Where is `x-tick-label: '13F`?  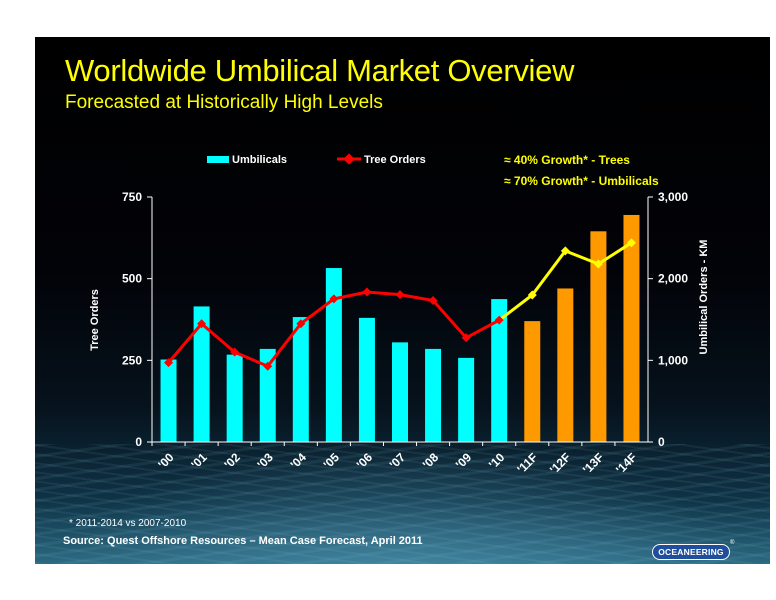
x-tick-label: '13F is located at coordinates (593, 463).